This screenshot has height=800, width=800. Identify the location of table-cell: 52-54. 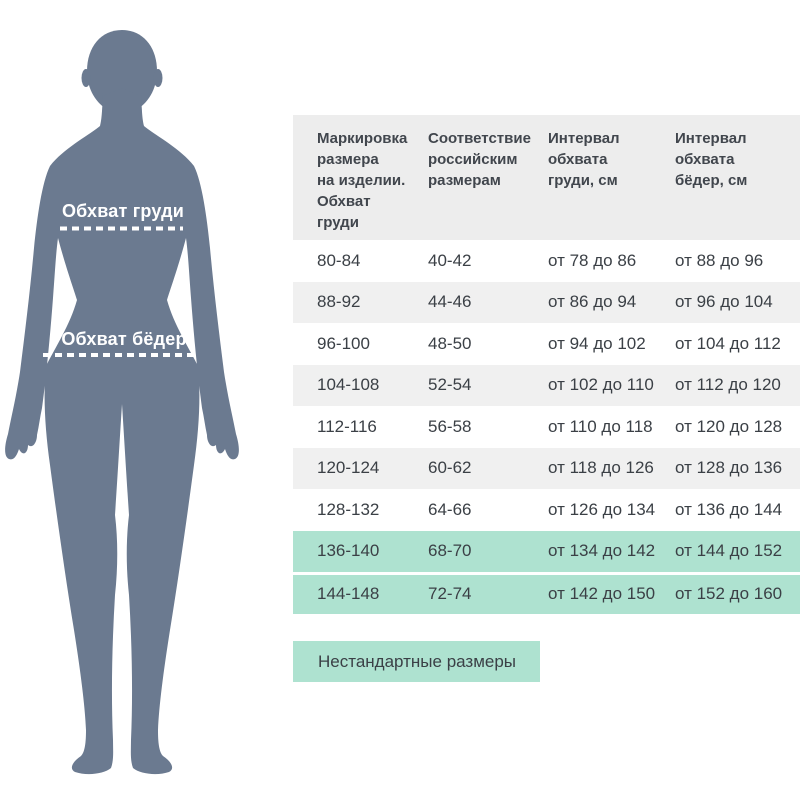
(450, 385).